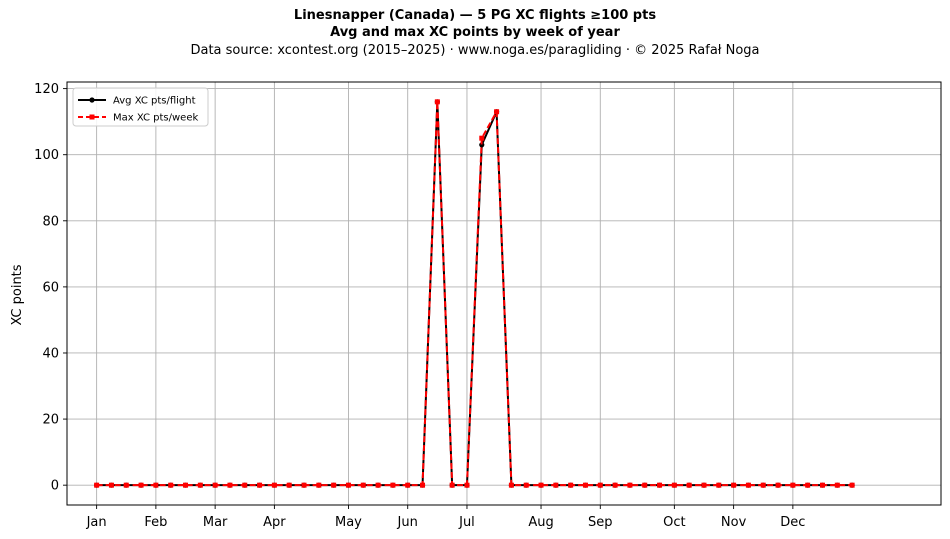 This screenshot has width=950, height=539. What do you see at coordinates (50, 353) in the screenshot?
I see `y-tick-label: 40` at bounding box center [50, 353].